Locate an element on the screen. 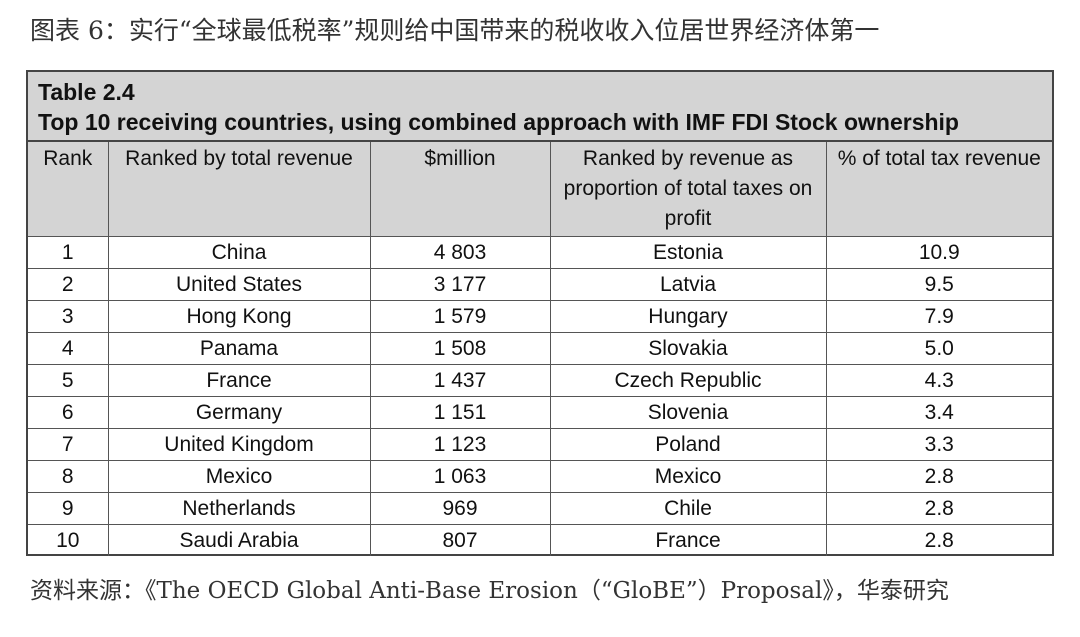  cell-proportion-country: Chile is located at coordinates (688, 508).